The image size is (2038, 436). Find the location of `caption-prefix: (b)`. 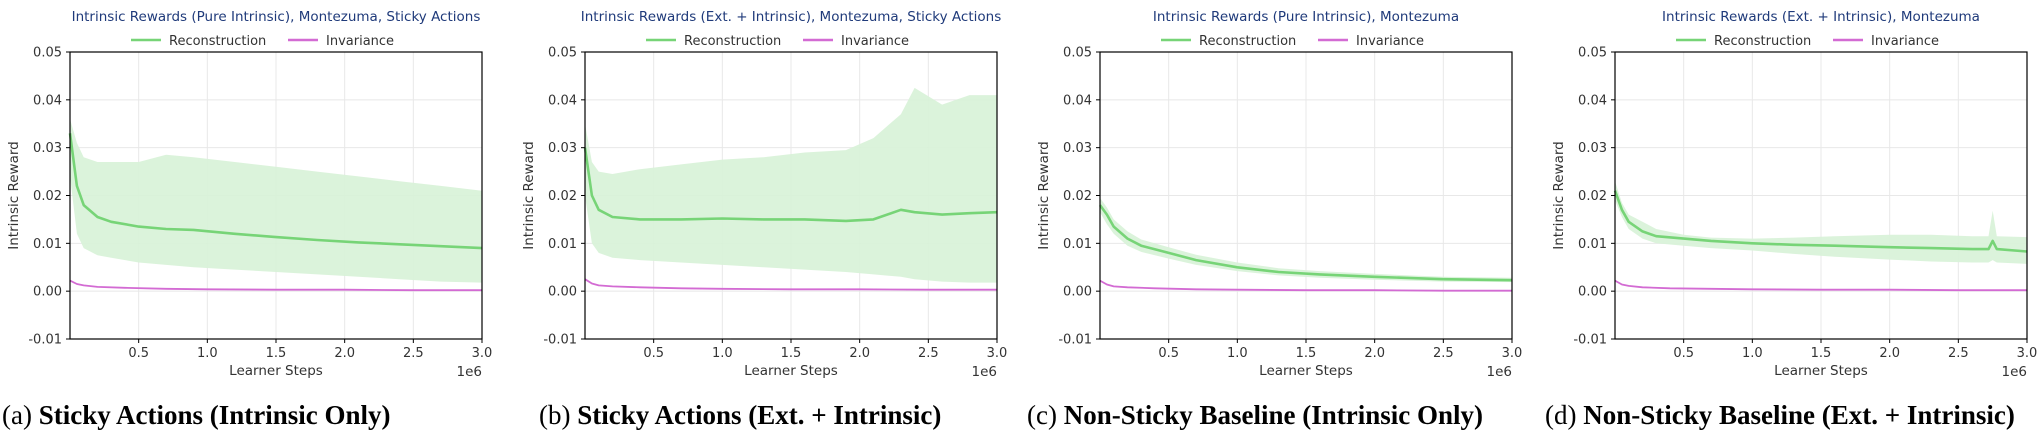

caption-prefix: (b) is located at coordinates (558, 415).